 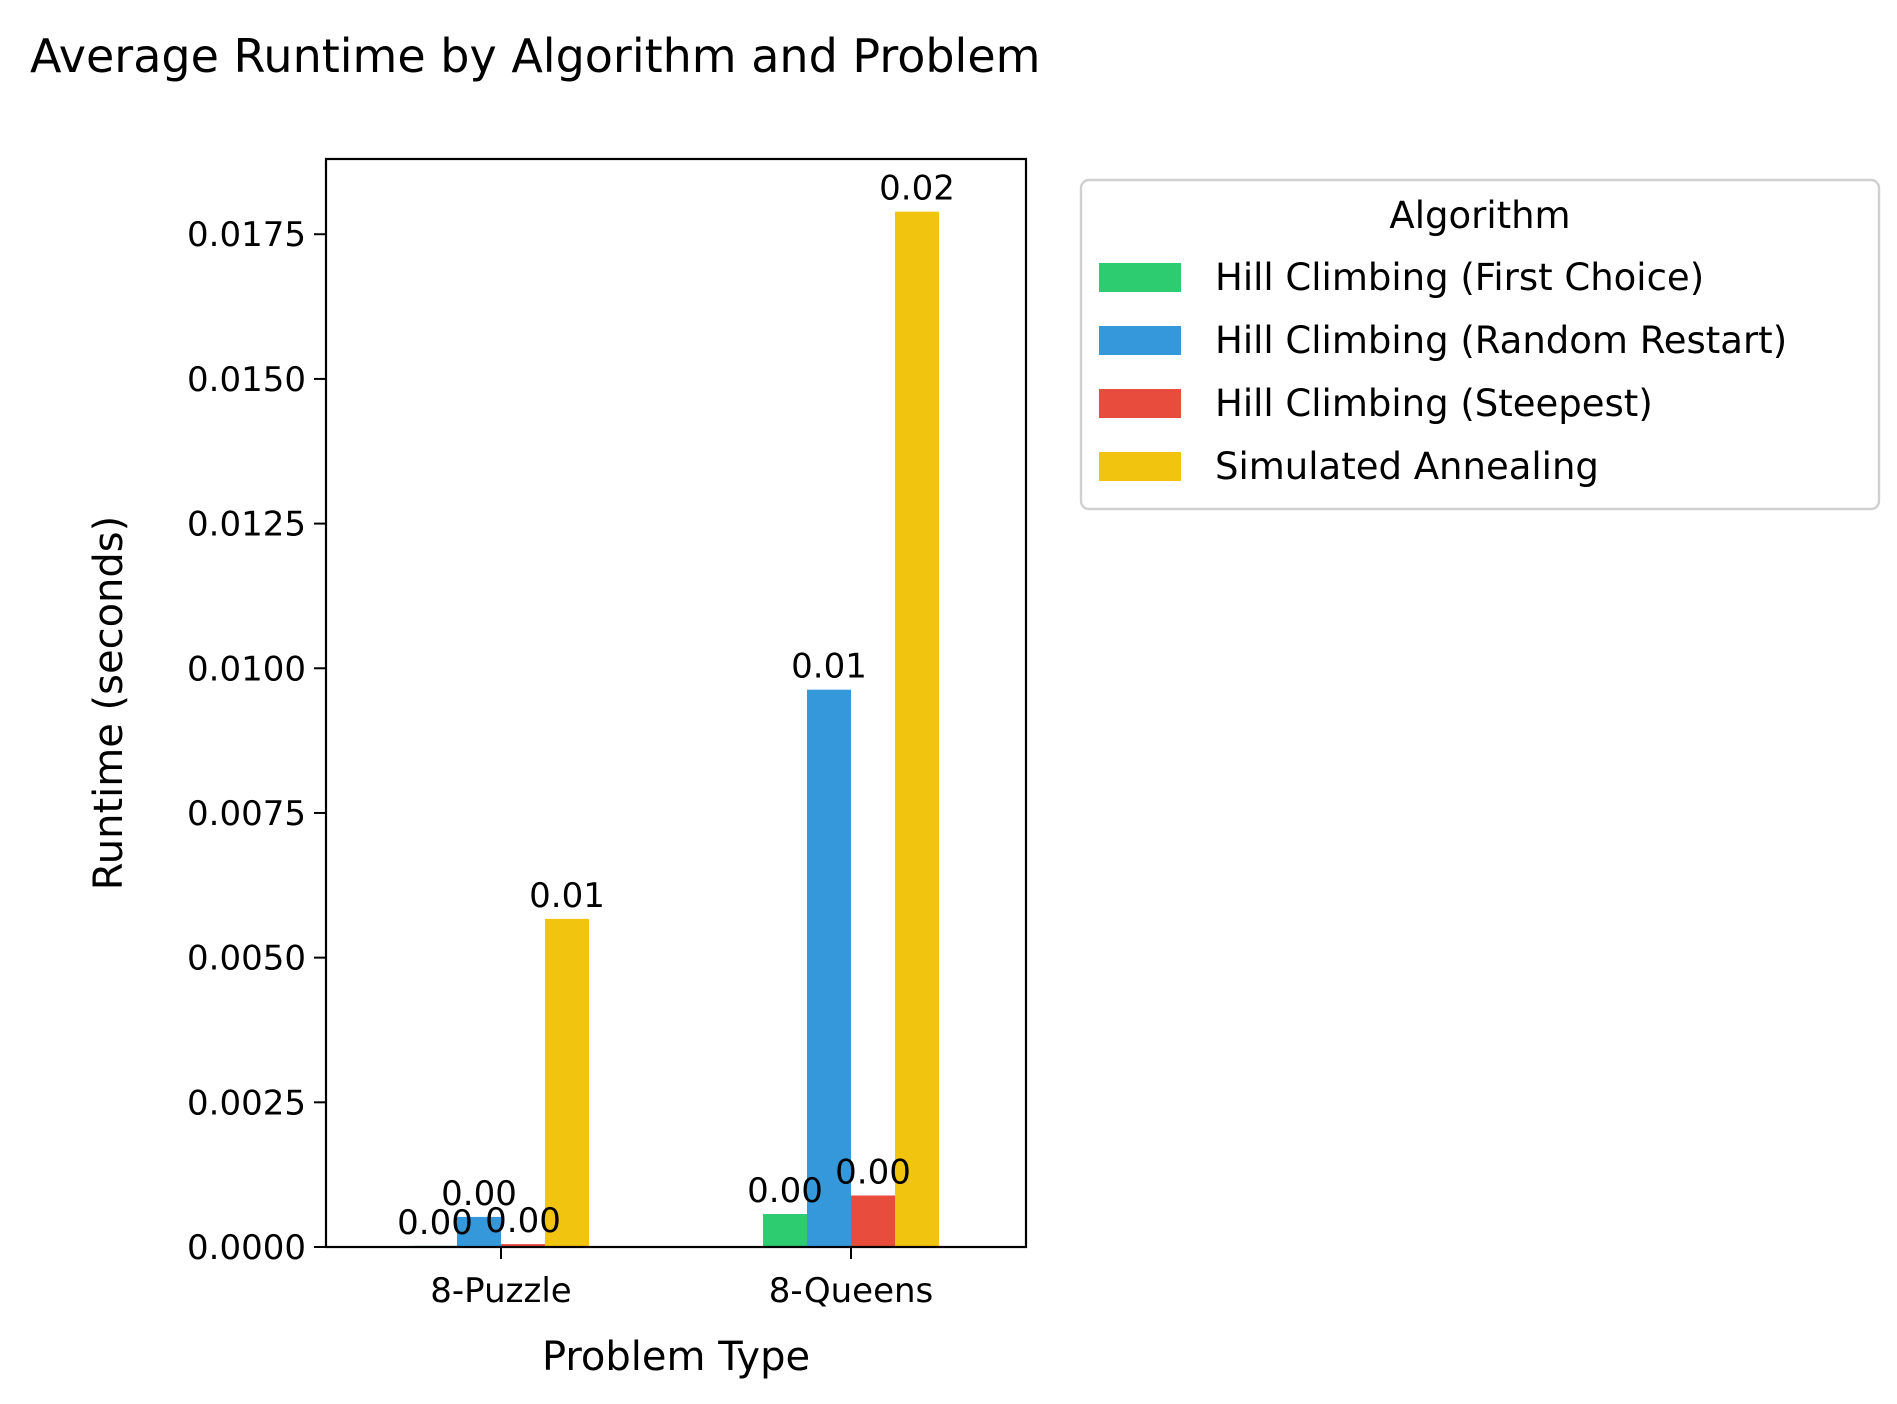 What do you see at coordinates (246, 1103) in the screenshot?
I see `y-tick-label: 0.0025` at bounding box center [246, 1103].